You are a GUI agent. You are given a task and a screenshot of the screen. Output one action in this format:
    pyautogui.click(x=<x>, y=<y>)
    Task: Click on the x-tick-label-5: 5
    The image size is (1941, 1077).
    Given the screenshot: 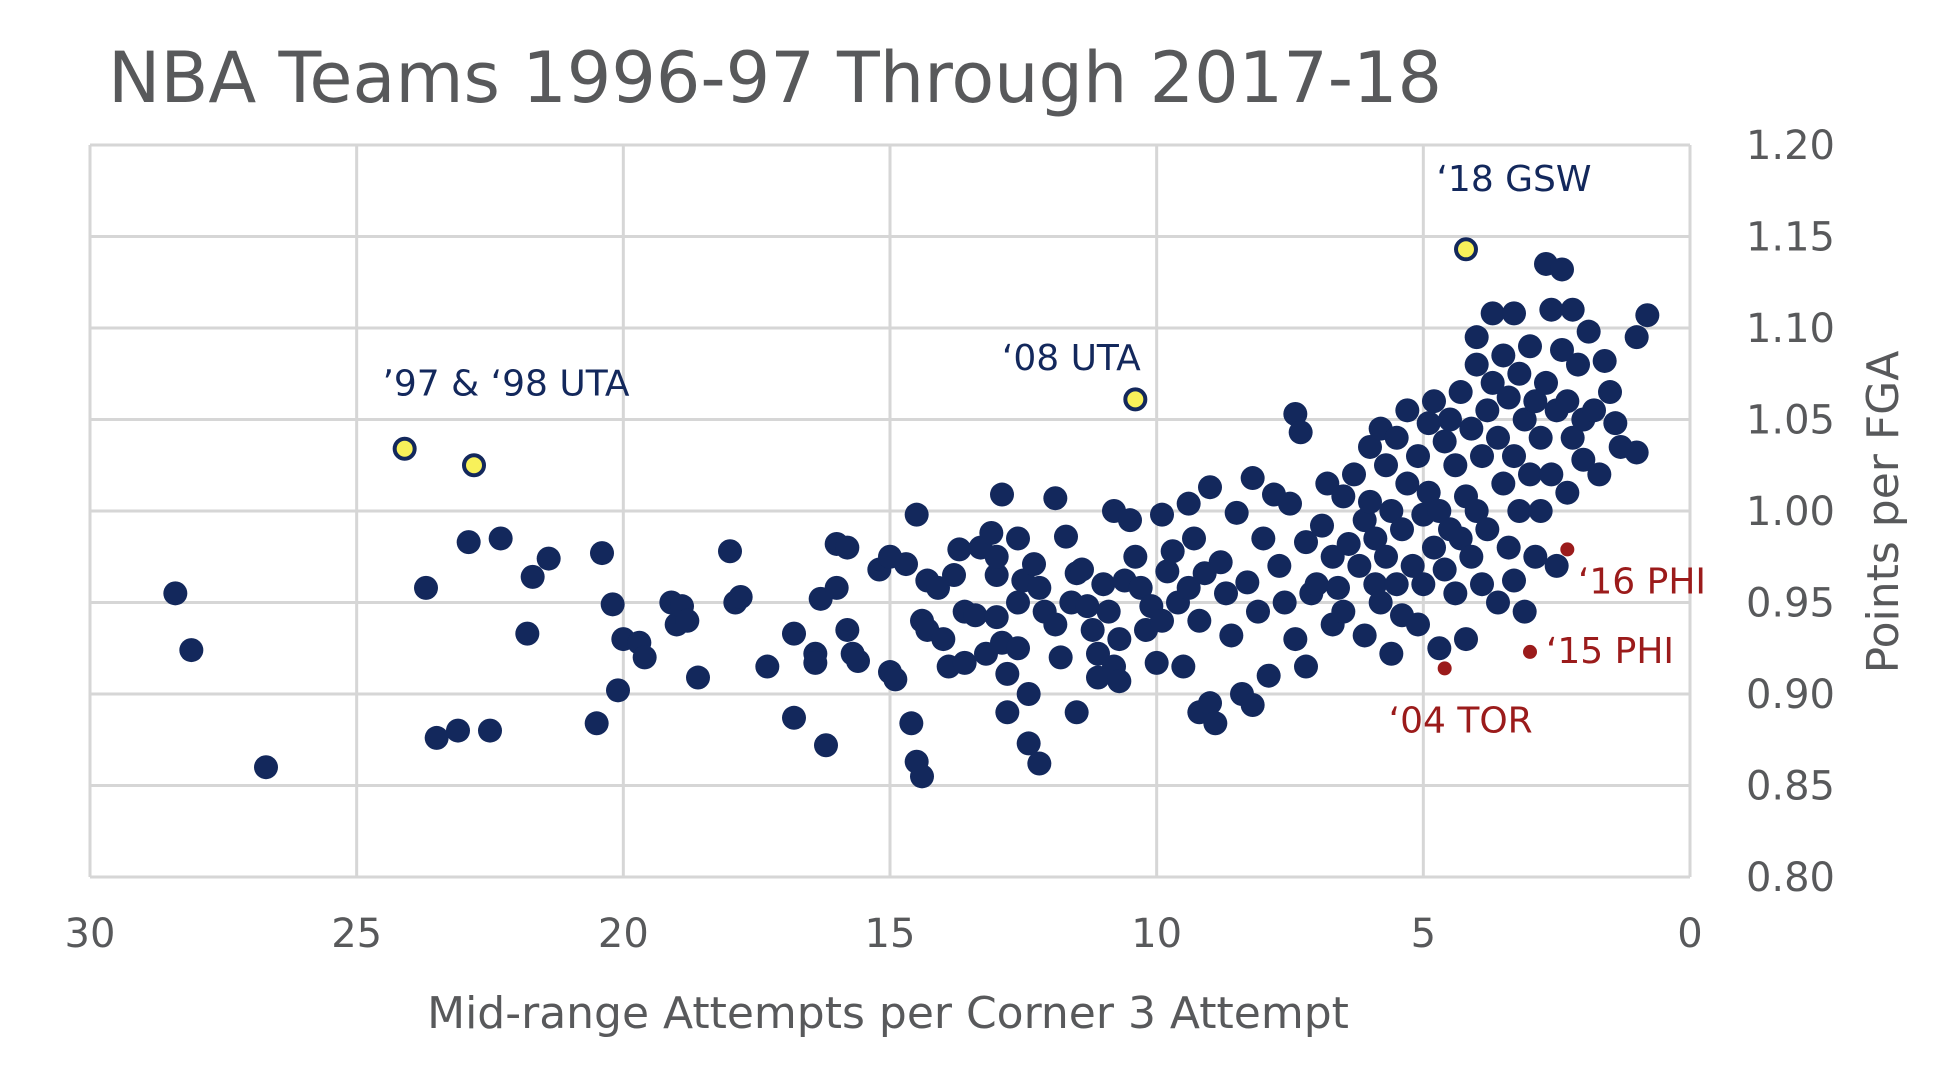 What is the action you would take?
    pyautogui.click(x=1423, y=934)
    